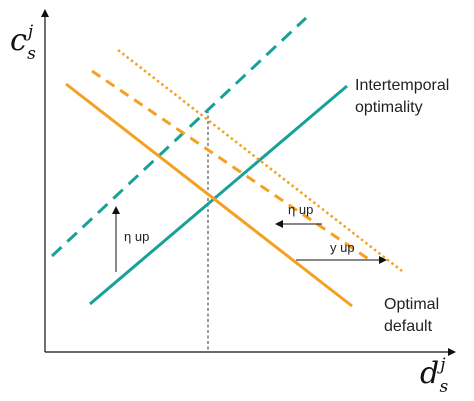  I want to click on optimal-default-label-line2: default, so click(408, 326).